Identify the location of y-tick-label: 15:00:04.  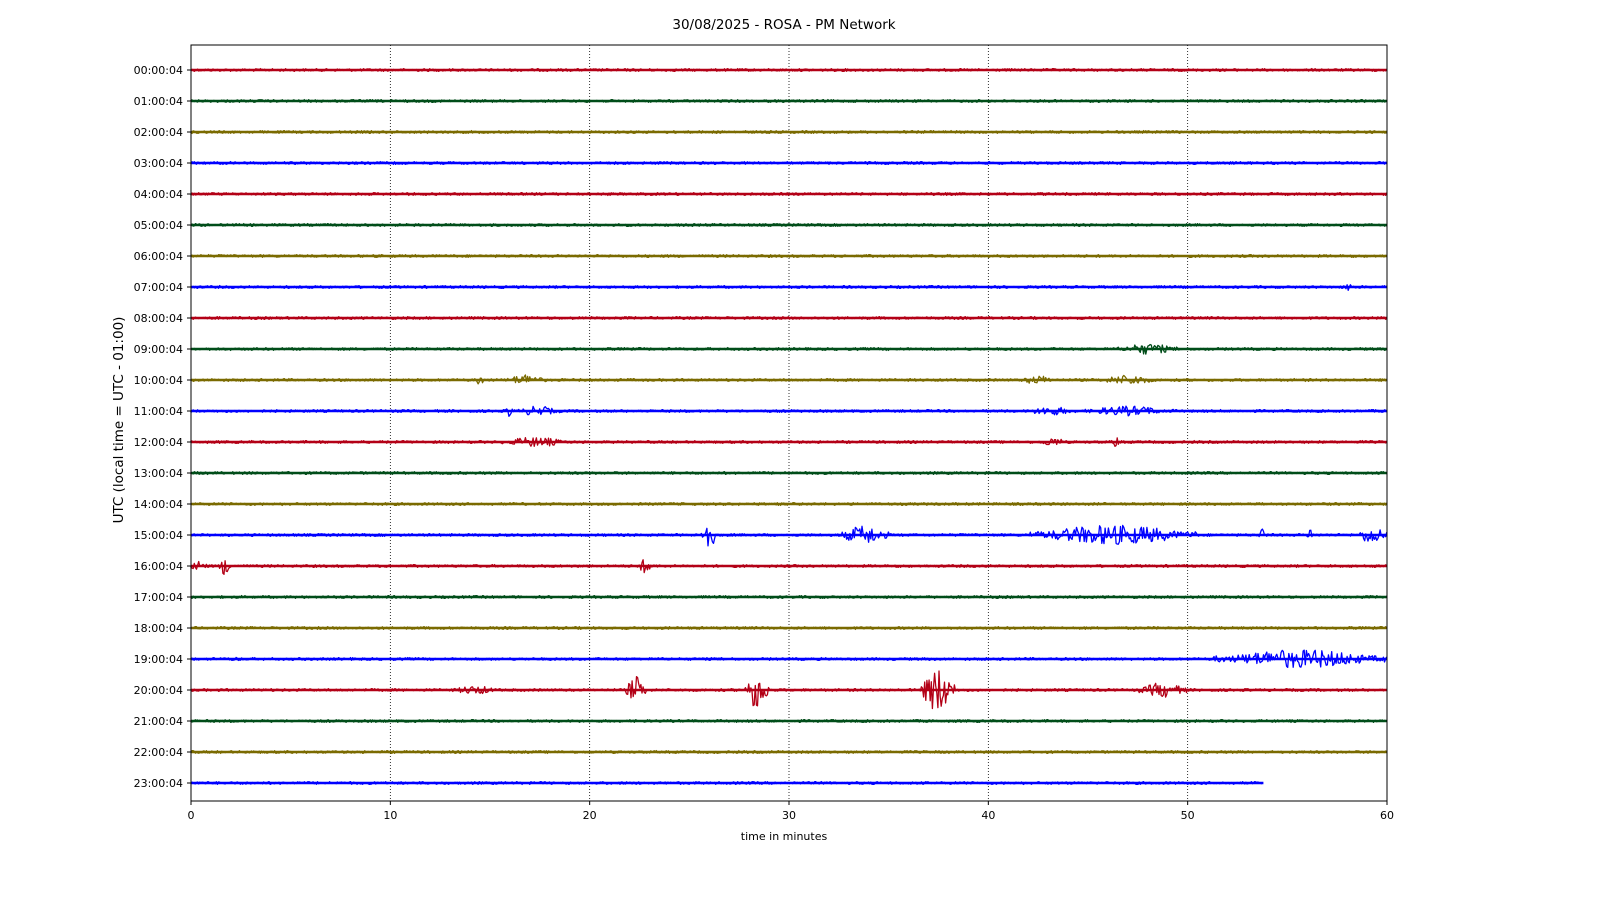
(158, 535).